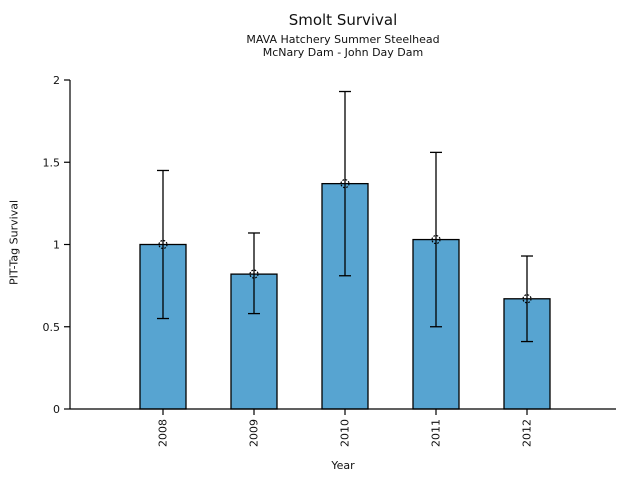 The width and height of the screenshot is (640, 480). What do you see at coordinates (436, 433) in the screenshot?
I see `x-tick-label: 2011` at bounding box center [436, 433].